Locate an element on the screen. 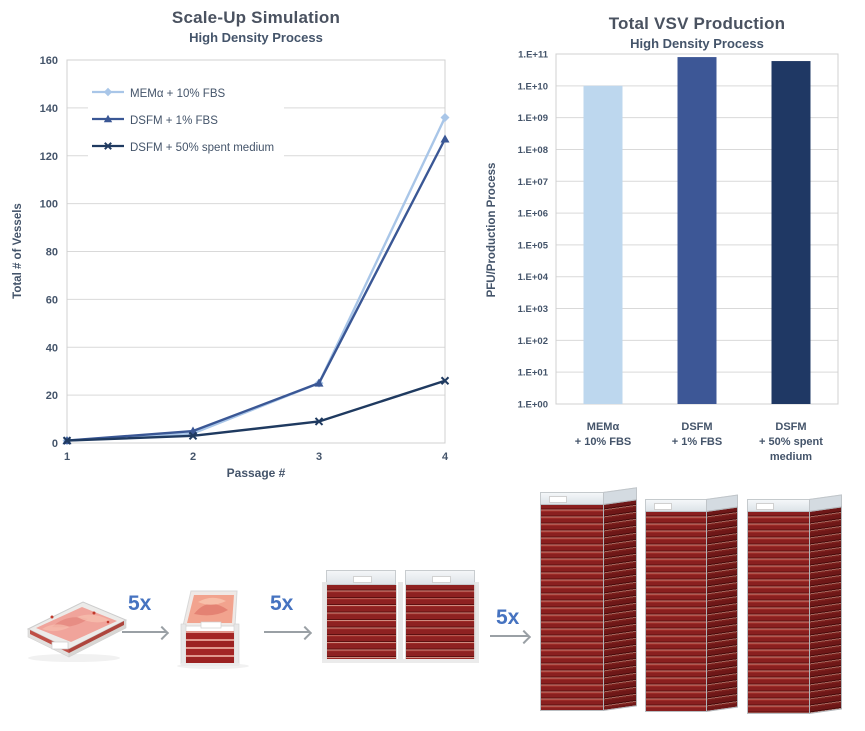 The width and height of the screenshot is (865, 731). y-tick-label: 1.E+03 is located at coordinates (533, 309).